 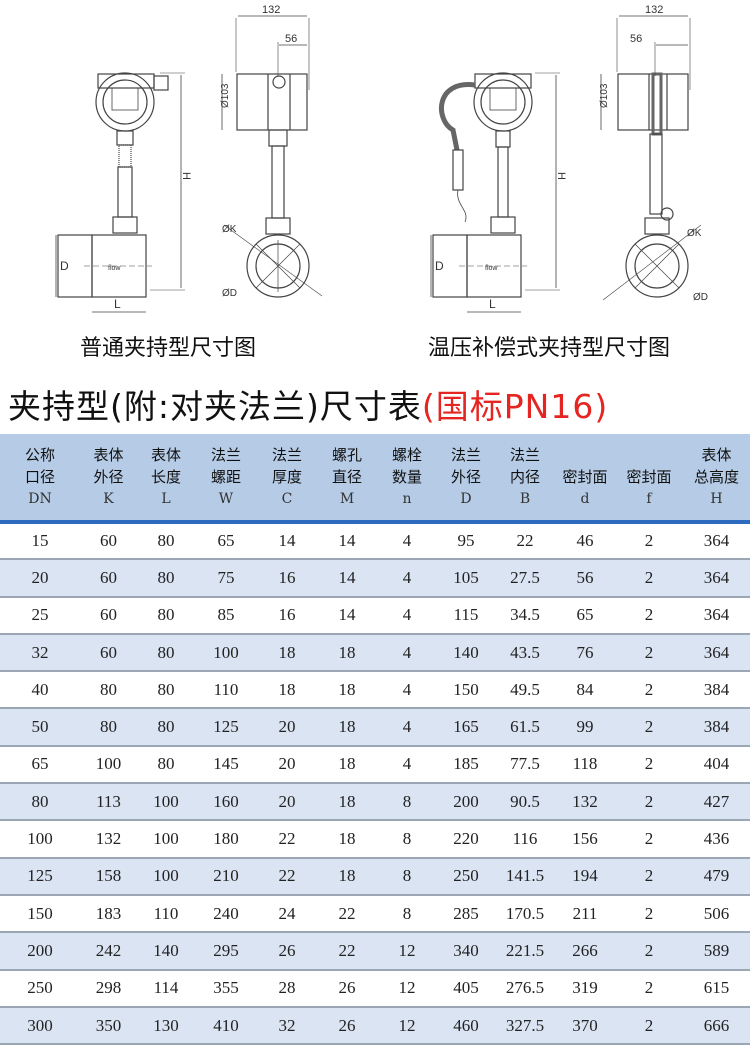 What do you see at coordinates (466, 577) in the screenshot?
I see `cell-D: 105` at bounding box center [466, 577].